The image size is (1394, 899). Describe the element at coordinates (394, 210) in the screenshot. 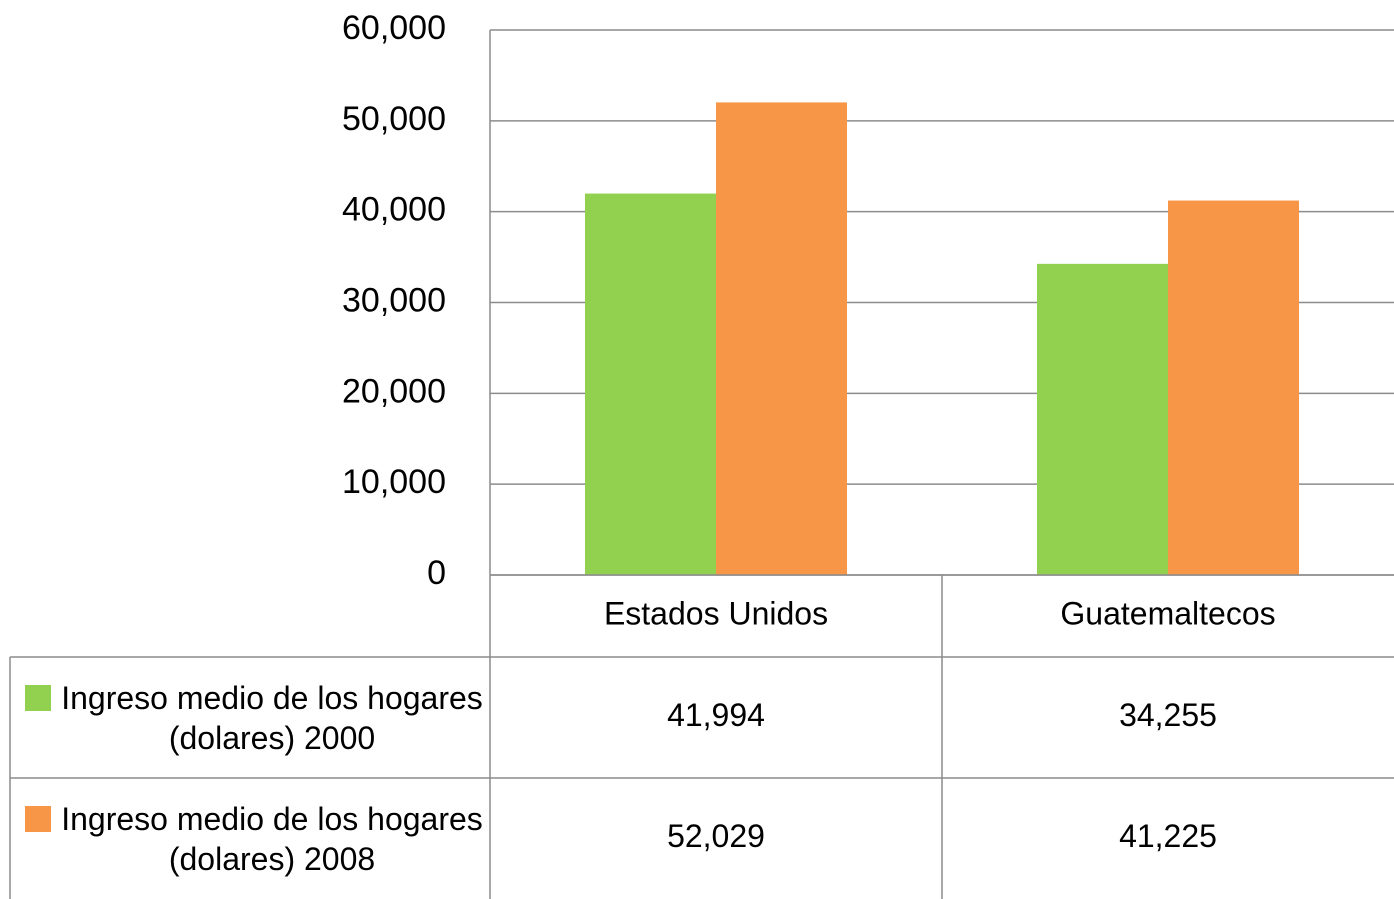

I see `y-tick-label: 40,000` at that location.